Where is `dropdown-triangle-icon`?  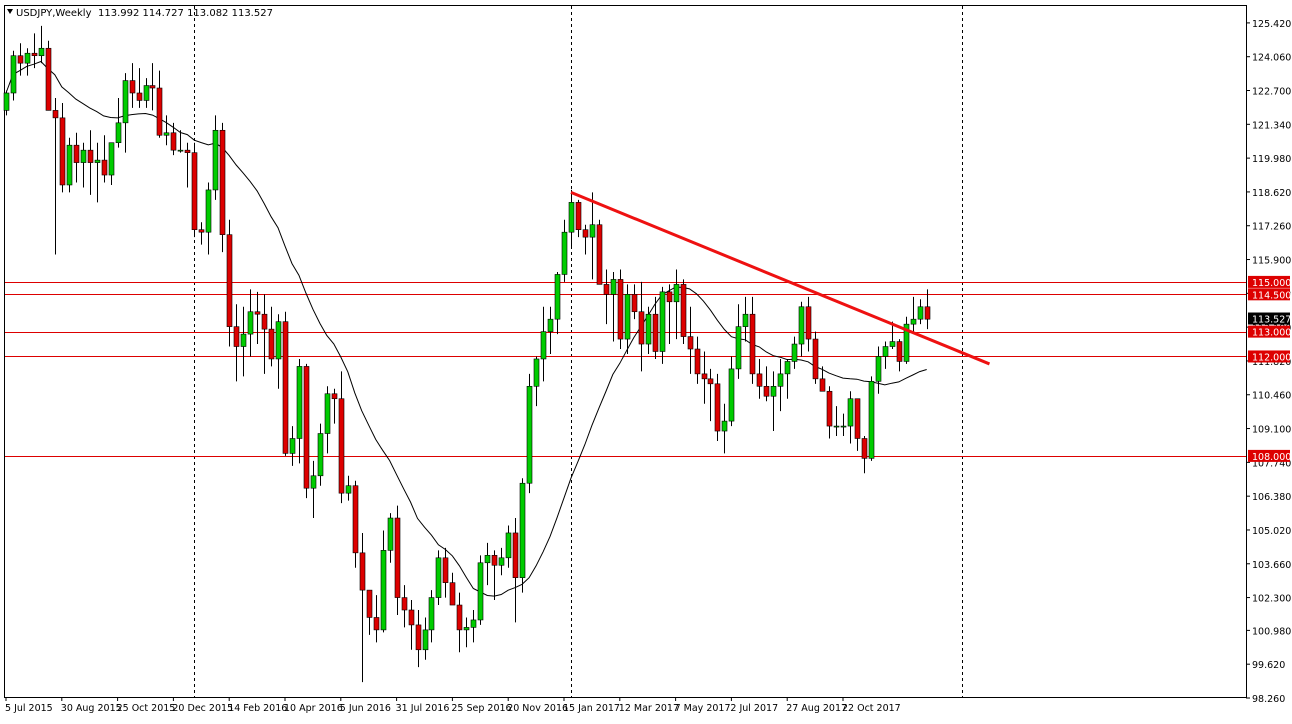
dropdown-triangle-icon is located at coordinates (10, 11).